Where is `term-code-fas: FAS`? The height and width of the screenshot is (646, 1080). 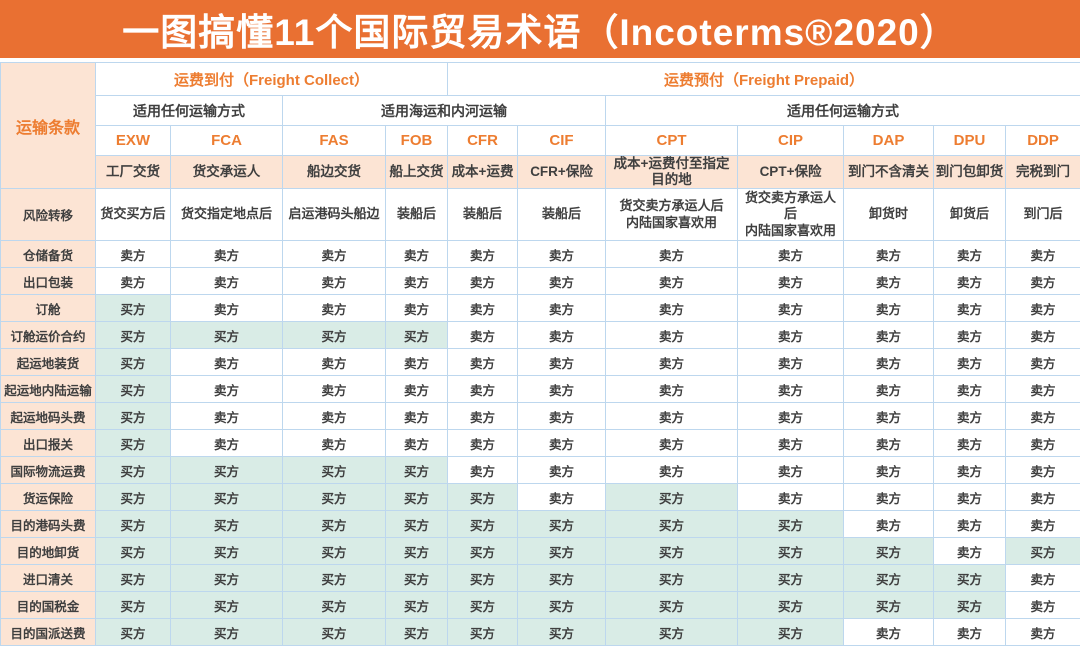
term-code-fas: FAS is located at coordinates (334, 141).